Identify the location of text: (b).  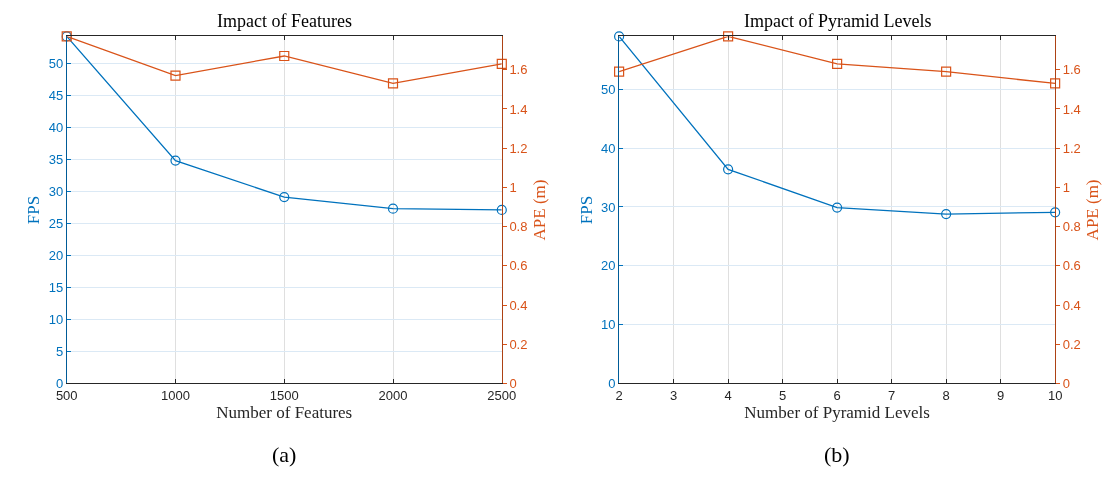
(837, 454).